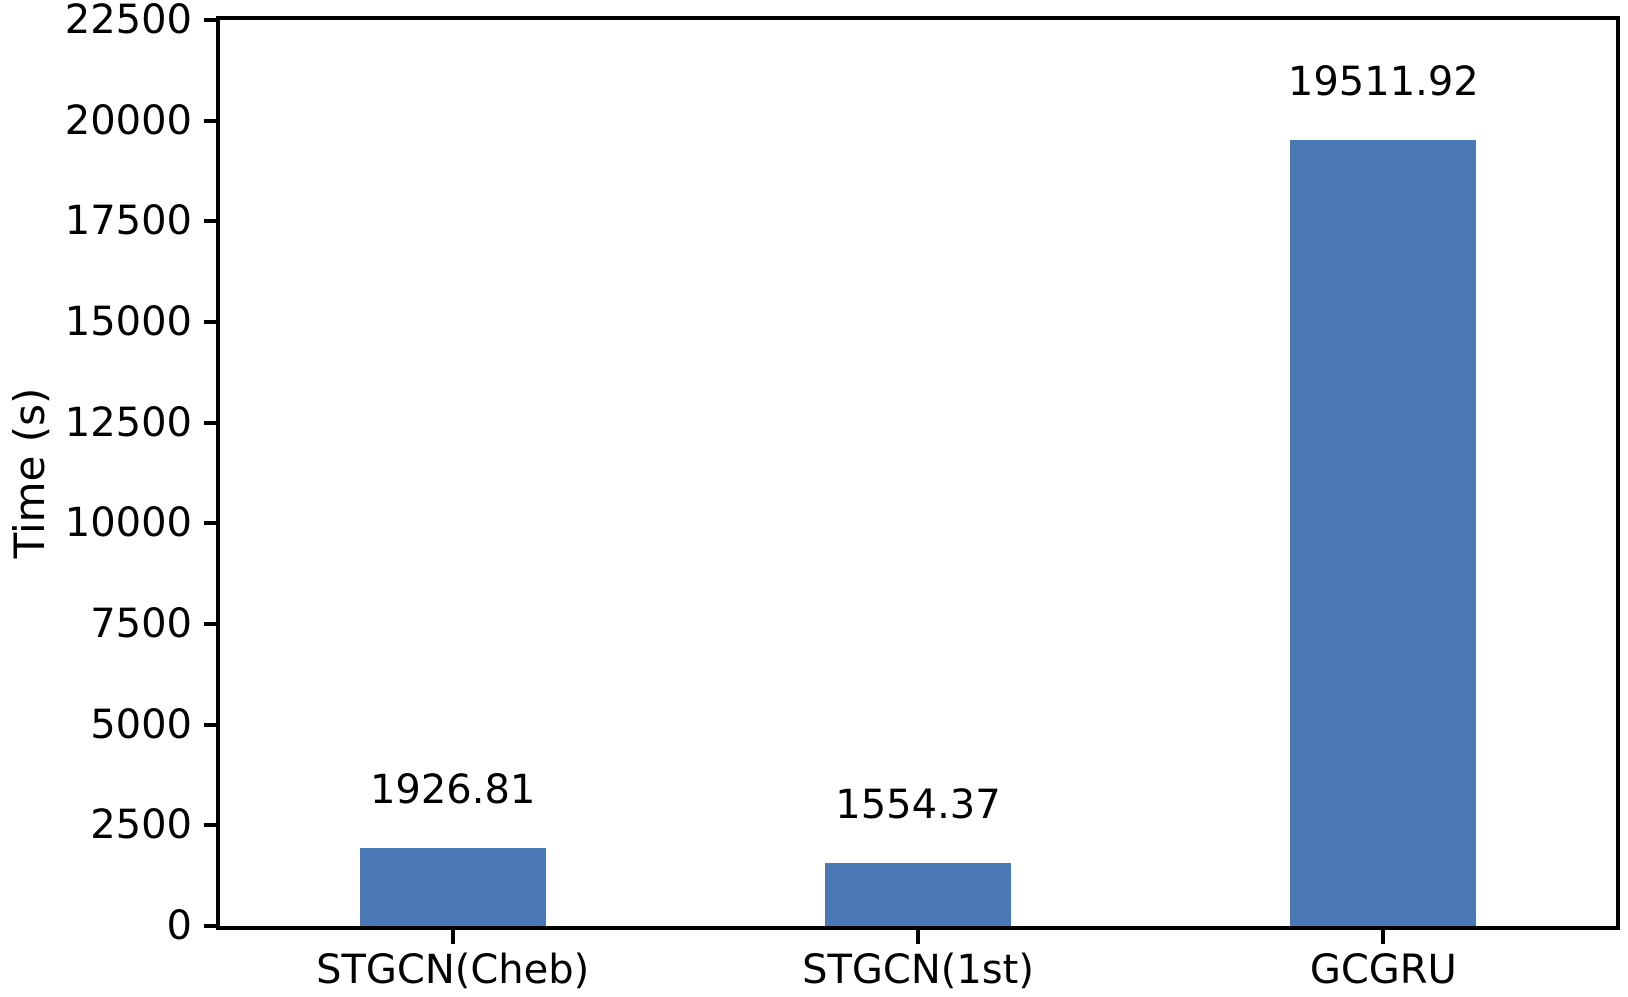 This screenshot has height=997, width=1628. Describe the element at coordinates (918, 894) in the screenshot. I see `bar-stgcn-1st` at that location.